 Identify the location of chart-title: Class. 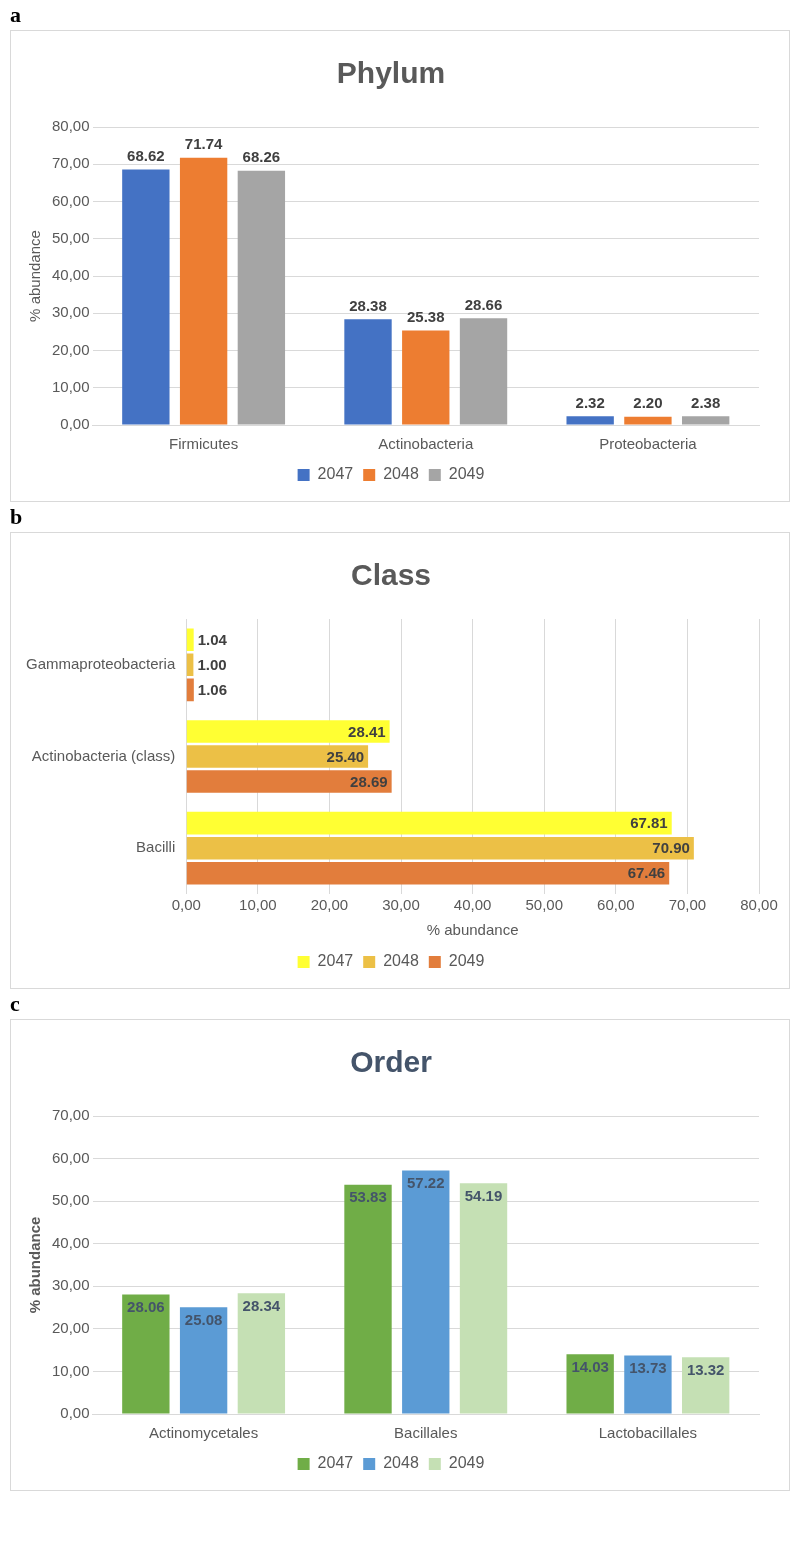
(391, 575).